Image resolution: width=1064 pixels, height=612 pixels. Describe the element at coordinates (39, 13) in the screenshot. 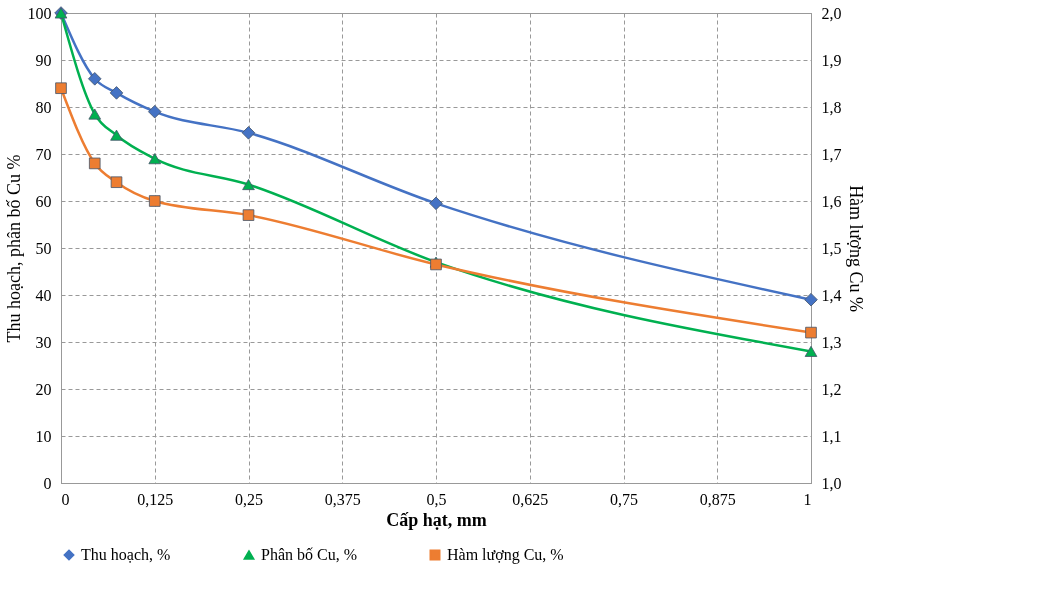

I see `y-tick-label: 100` at that location.